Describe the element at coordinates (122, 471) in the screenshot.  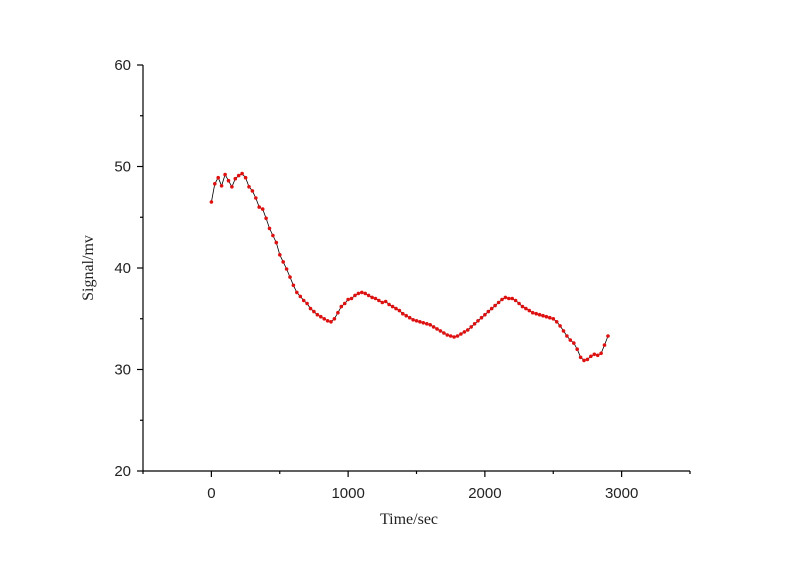
I see `y-tick-label: 20` at that location.